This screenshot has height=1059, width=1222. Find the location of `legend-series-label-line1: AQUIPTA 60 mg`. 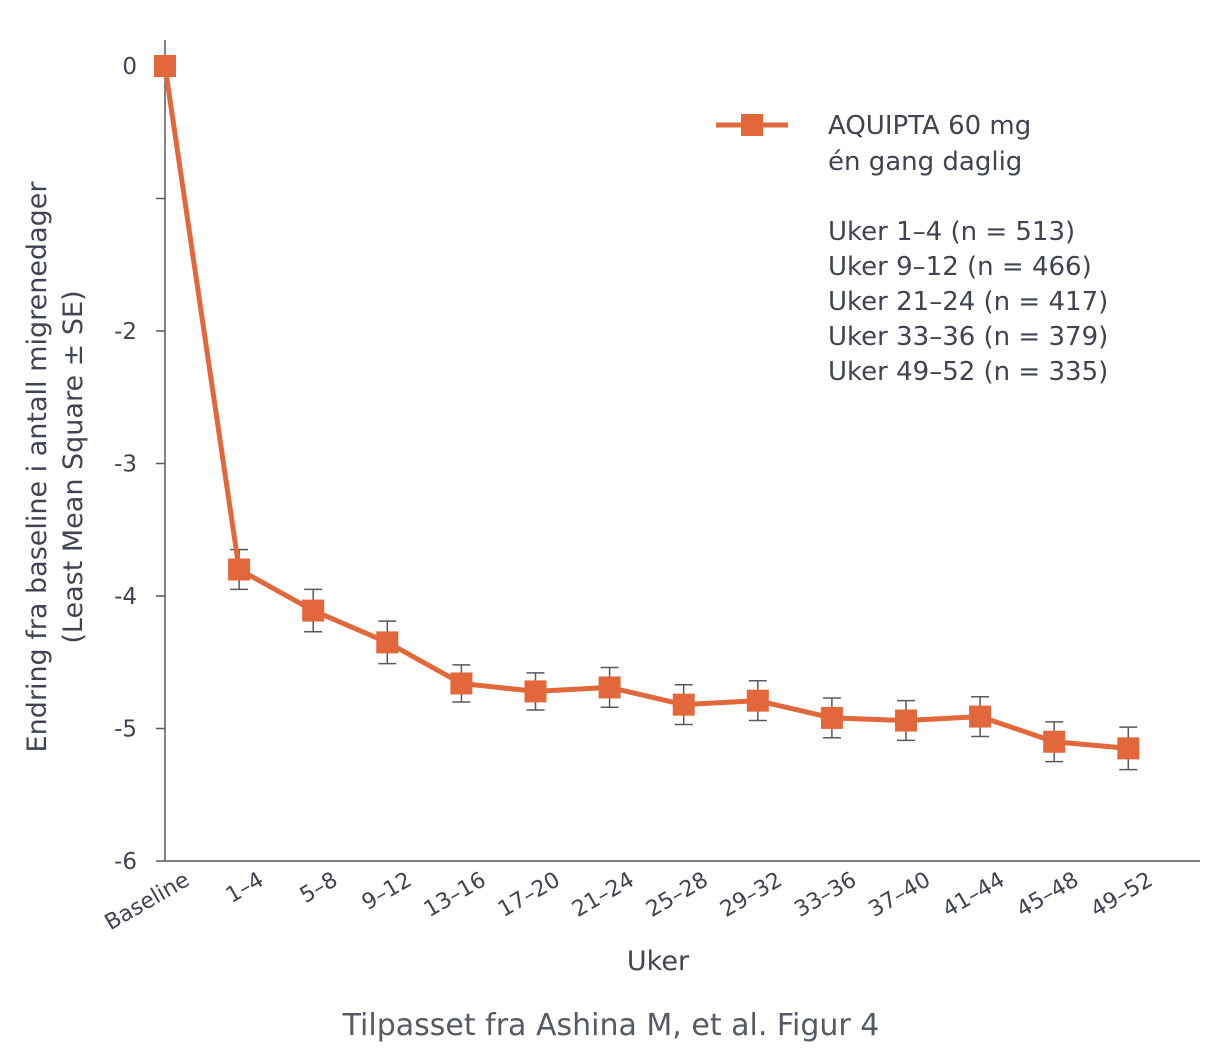

legend-series-label-line1: AQUIPTA 60 mg is located at coordinates (929, 126).